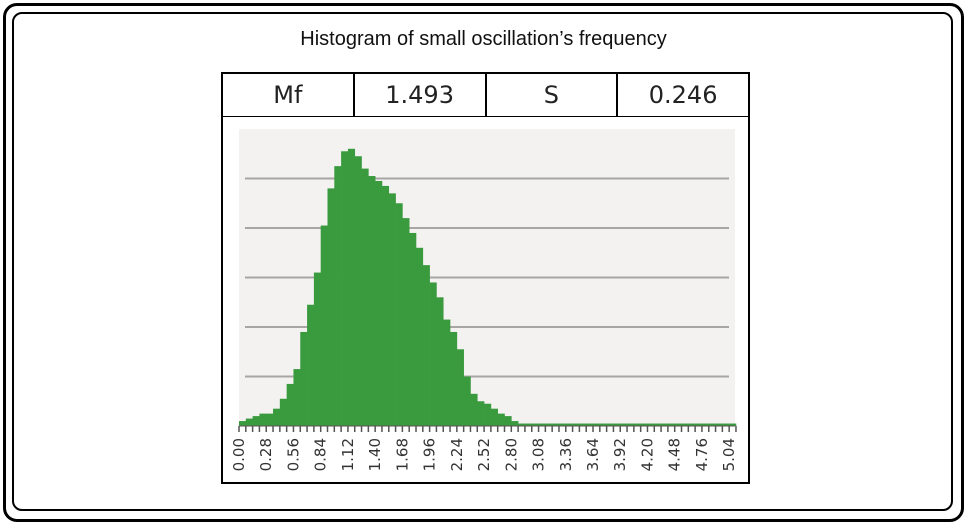 The width and height of the screenshot is (967, 522). Describe the element at coordinates (457, 454) in the screenshot. I see `x-tick-label: 2.24` at that location.